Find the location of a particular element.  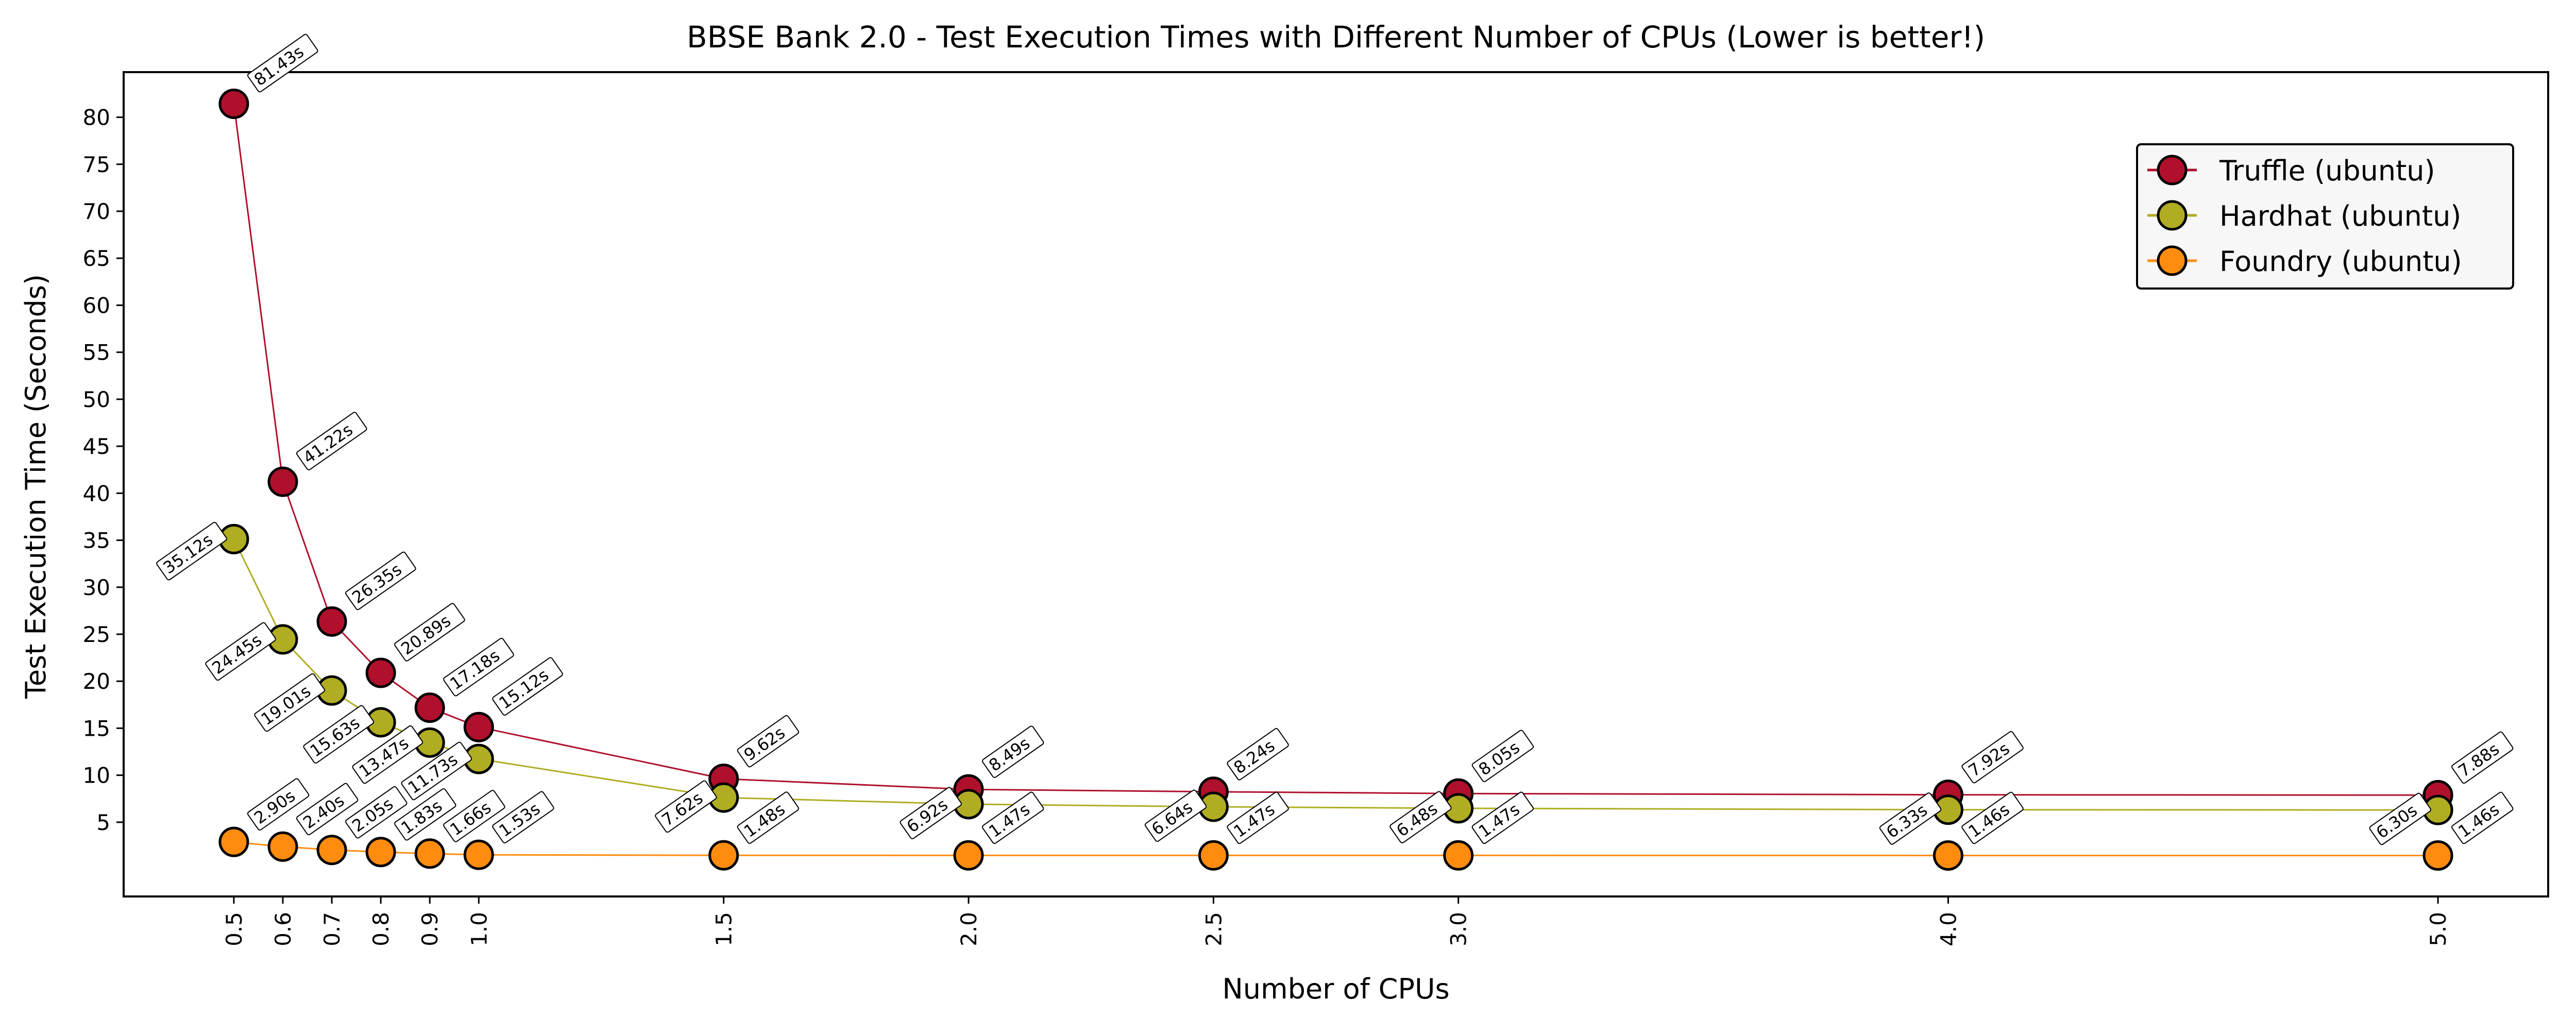

x-tick-label: 0.7 is located at coordinates (332, 929).